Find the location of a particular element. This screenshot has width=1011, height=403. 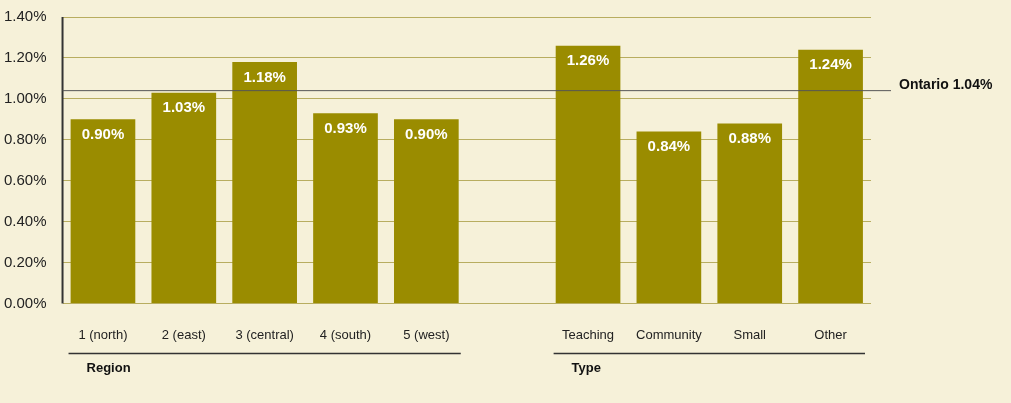

data-label: 1.26% is located at coordinates (588, 60).